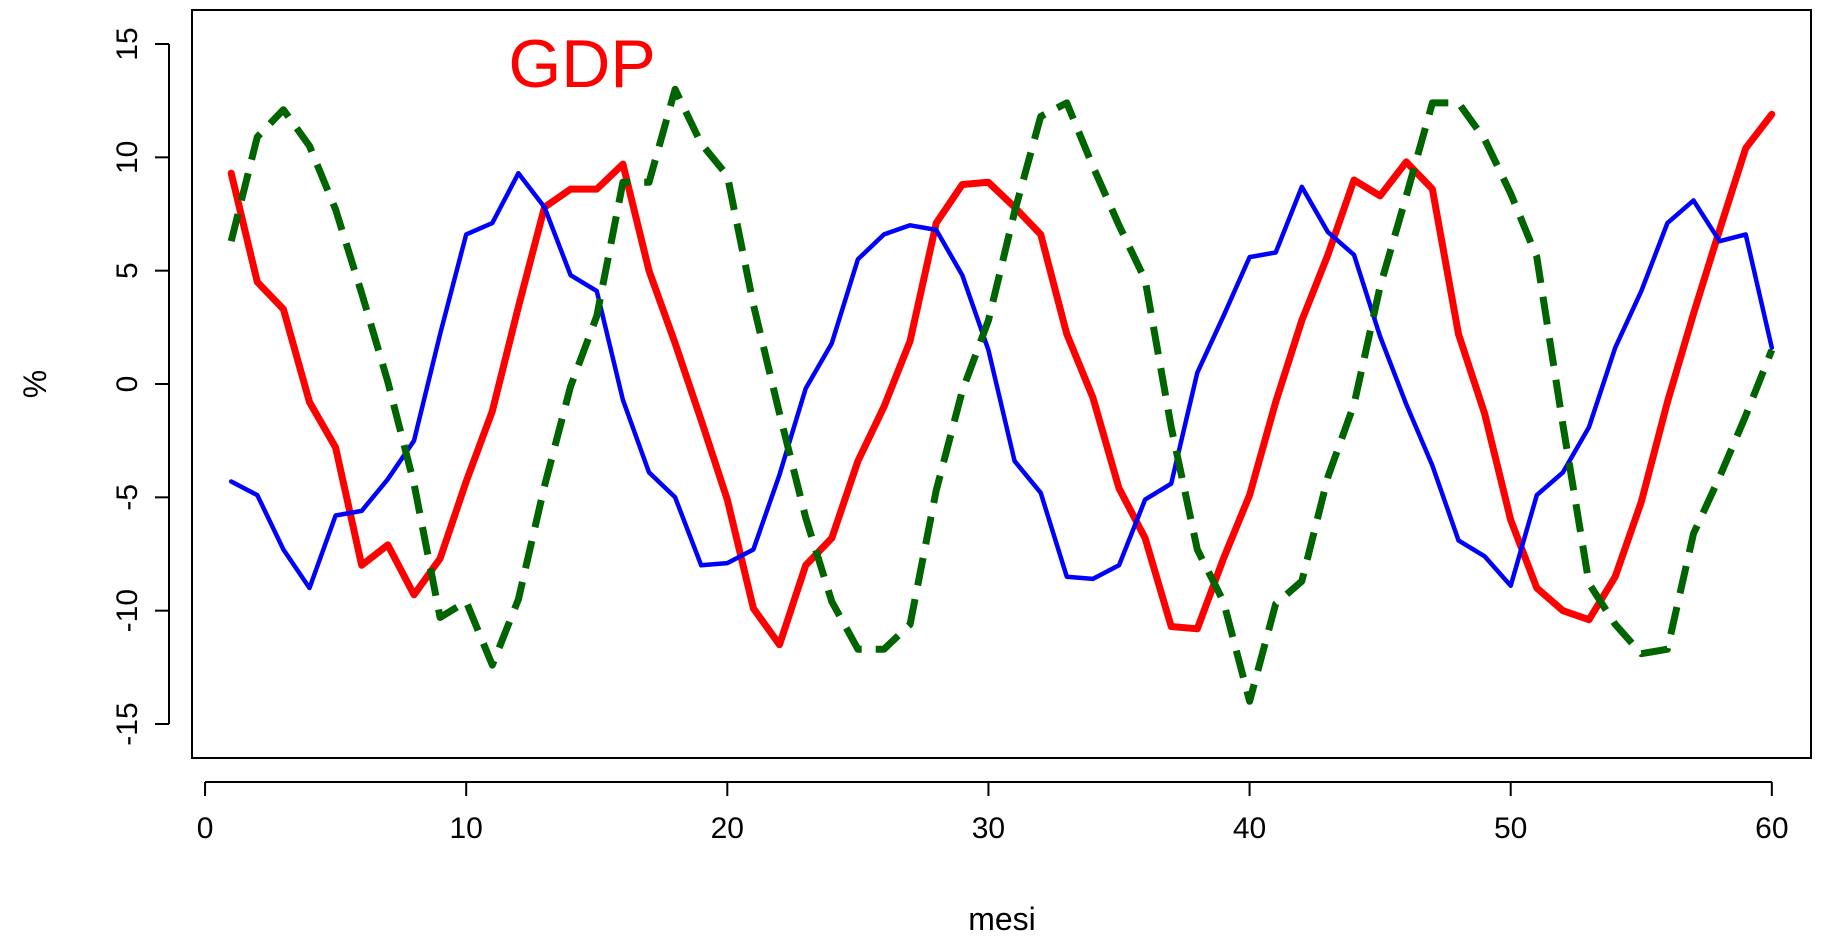 The width and height of the screenshot is (1824, 941). Describe the element at coordinates (127, 497) in the screenshot. I see `y-tick-label: -5` at that location.